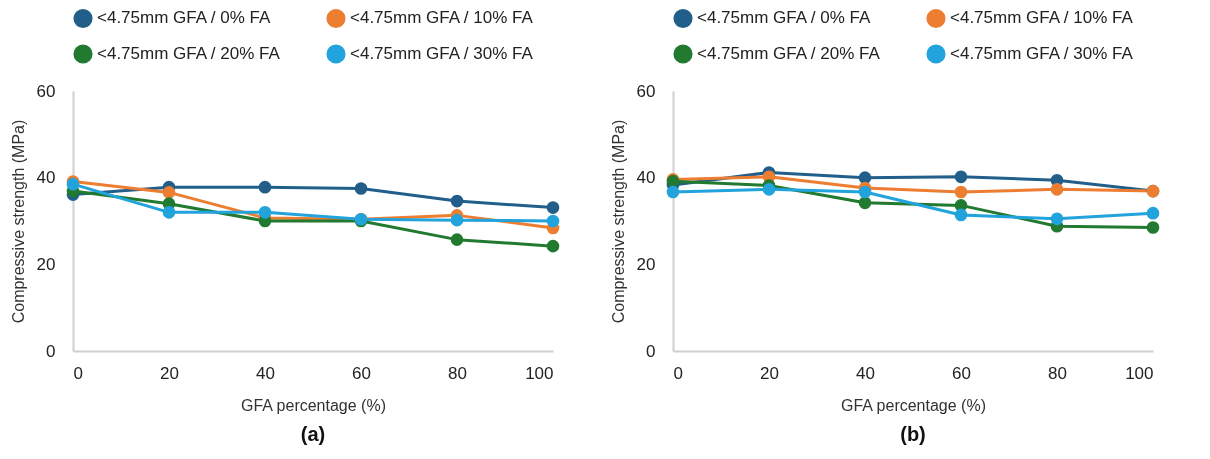  What do you see at coordinates (313, 434) in the screenshot?
I see `text: (a)` at bounding box center [313, 434].